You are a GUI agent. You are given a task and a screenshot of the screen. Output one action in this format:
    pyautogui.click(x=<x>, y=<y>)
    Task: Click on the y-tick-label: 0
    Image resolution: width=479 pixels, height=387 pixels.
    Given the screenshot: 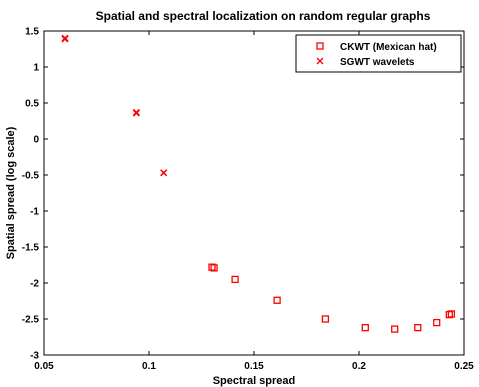 What is the action you would take?
    pyautogui.click(x=36, y=140)
    